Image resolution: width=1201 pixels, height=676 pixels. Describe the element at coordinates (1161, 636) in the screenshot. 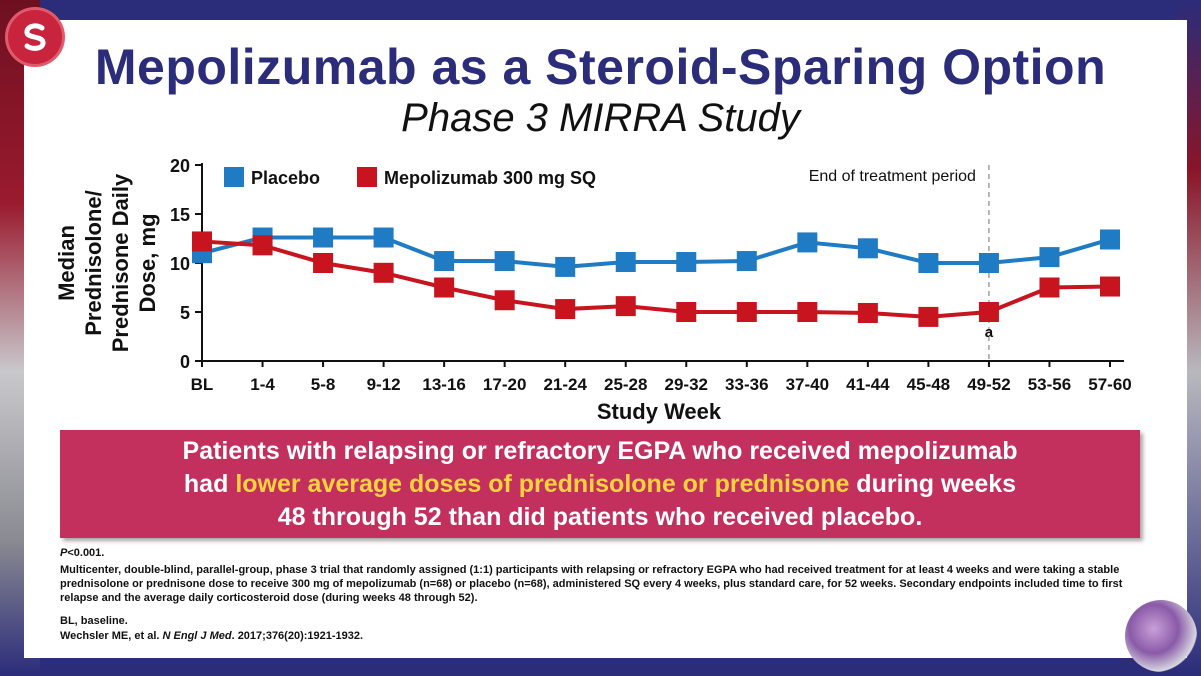

I see `cell-illustration-icon` at that location.